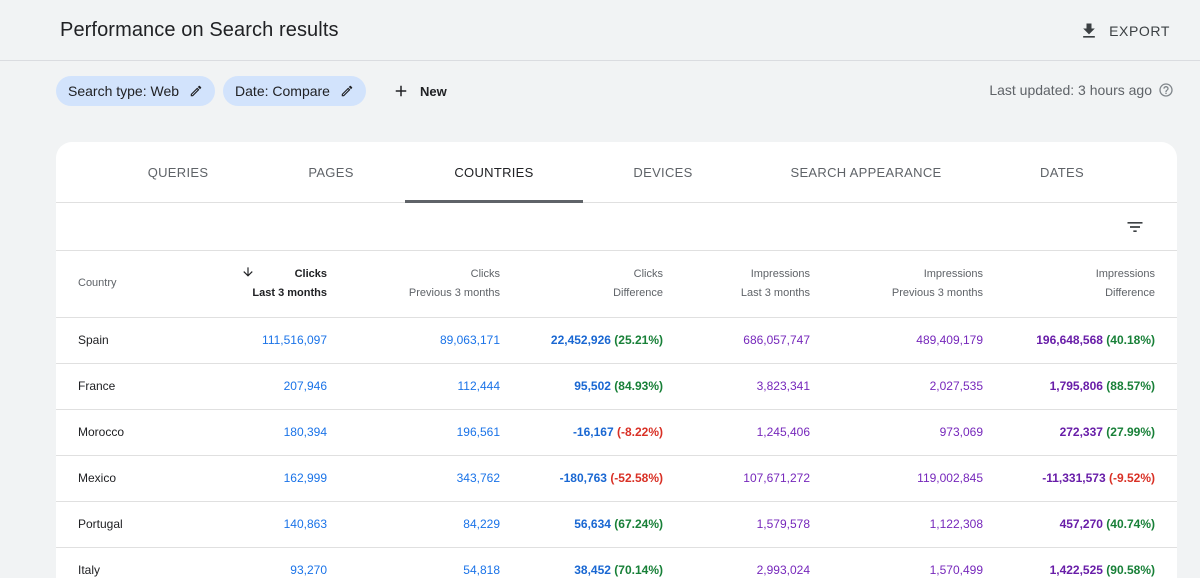 This screenshot has height=578, width=1200. I want to click on clicks-diff-cell: 38,452 (70.14%), so click(581, 562).